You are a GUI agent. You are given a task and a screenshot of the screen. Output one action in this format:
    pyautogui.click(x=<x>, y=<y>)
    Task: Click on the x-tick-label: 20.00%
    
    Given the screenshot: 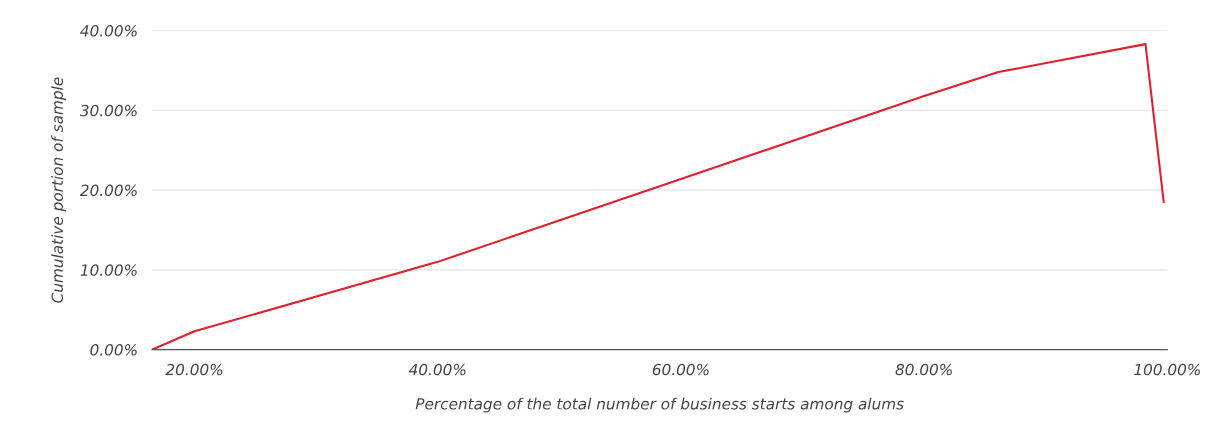 What is the action you would take?
    pyautogui.click(x=194, y=369)
    